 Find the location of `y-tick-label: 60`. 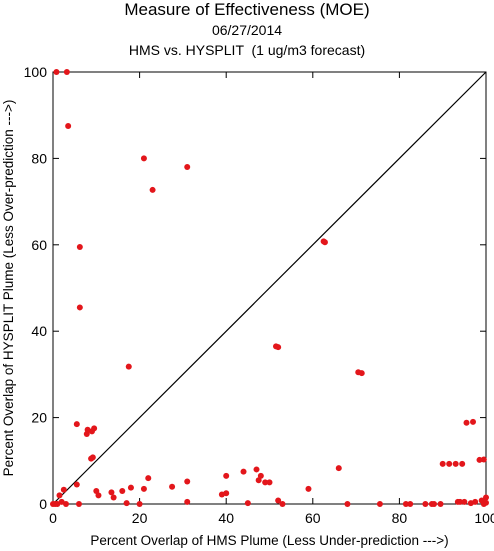

y-tick-label: 60 is located at coordinates (39, 245).